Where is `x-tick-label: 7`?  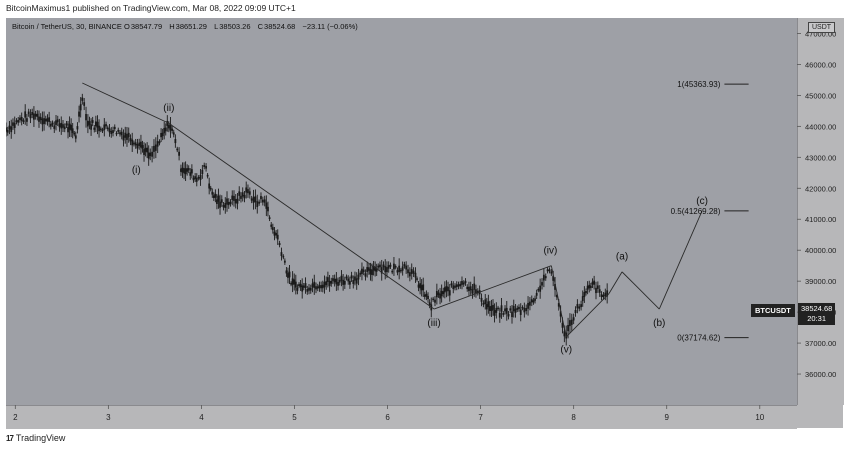
x-tick-label: 7 is located at coordinates (480, 417).